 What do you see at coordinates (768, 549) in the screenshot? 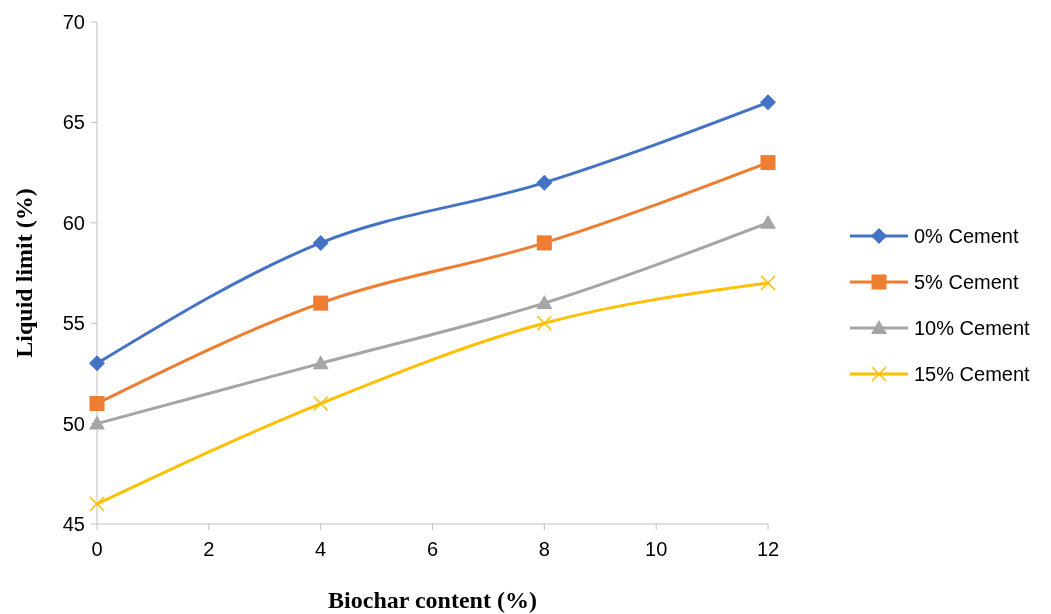
I see `x-tick-label: 12` at bounding box center [768, 549].